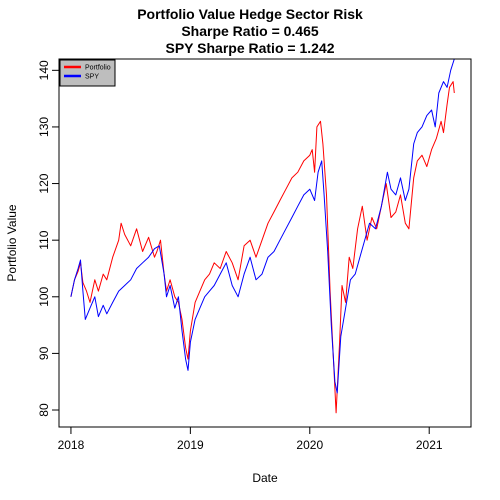 This screenshot has width=500, height=500. I want to click on y-tick-label: 120, so click(44, 183).